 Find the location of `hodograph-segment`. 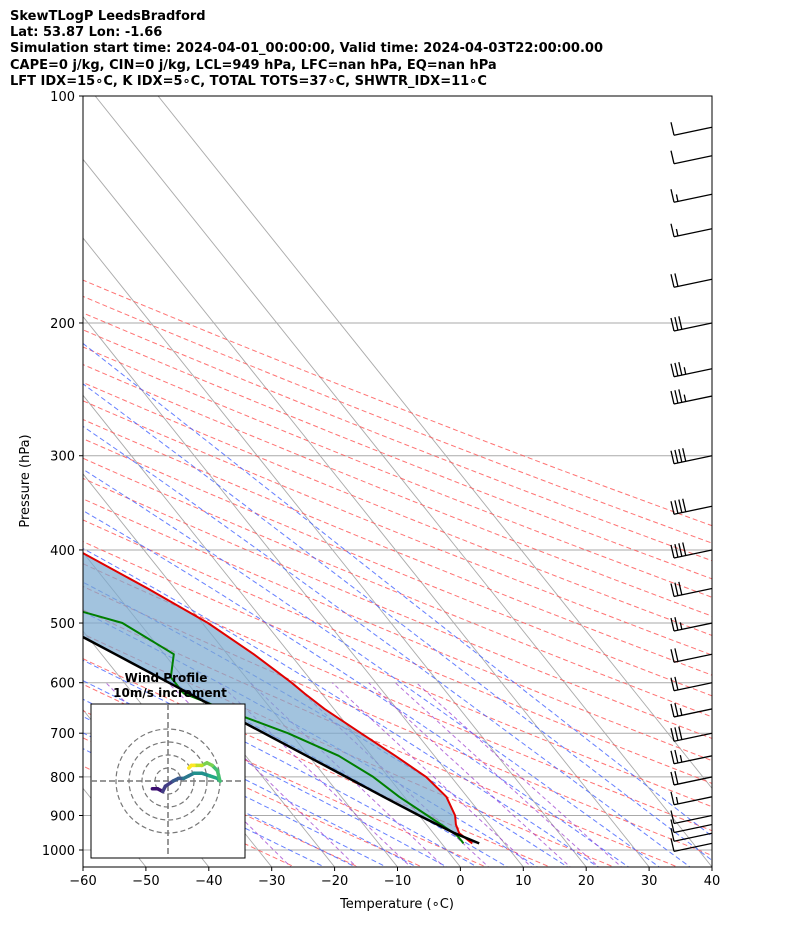

hodograph-segment is located at coordinates (190, 766).